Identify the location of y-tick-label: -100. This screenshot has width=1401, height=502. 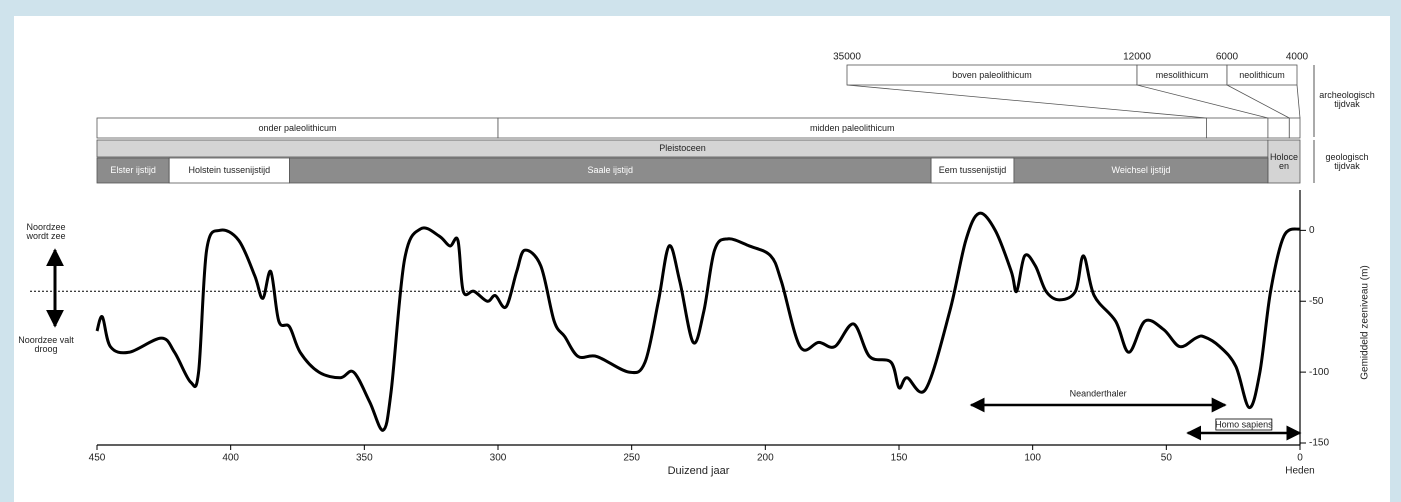
(1319, 372).